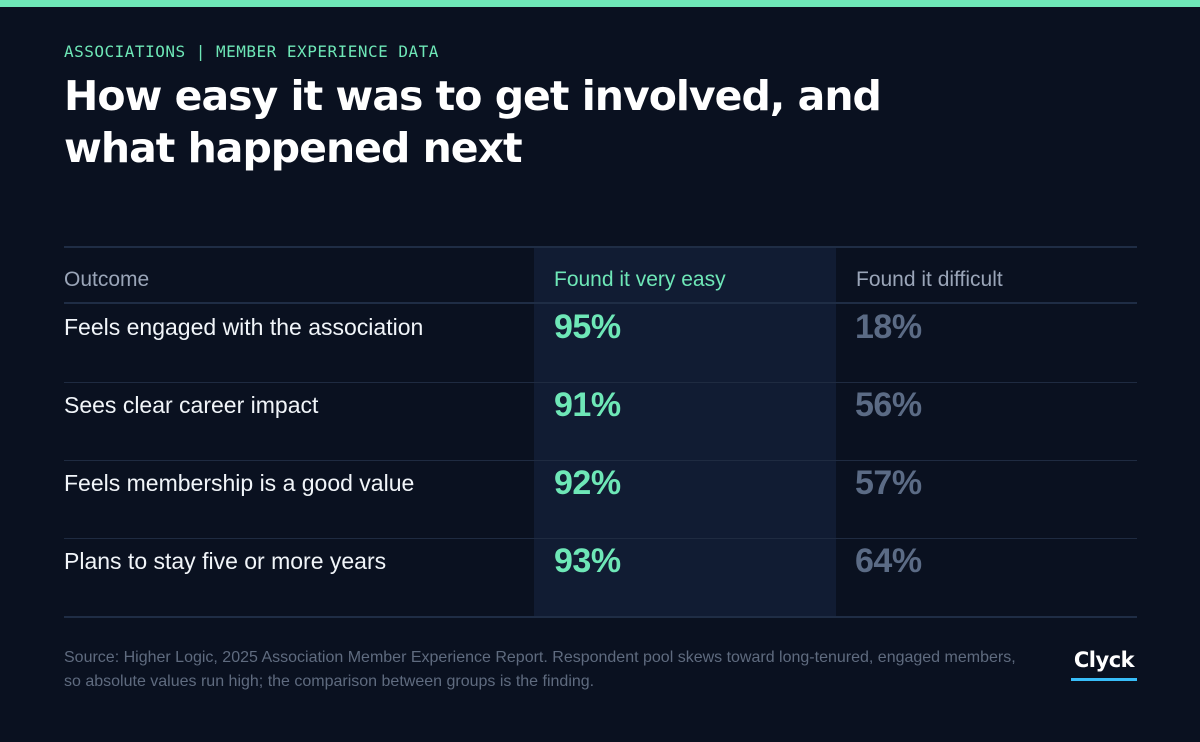 This screenshot has width=1200, height=742. What do you see at coordinates (929, 279) in the screenshot?
I see `column-header-difficult: Found it difficult` at bounding box center [929, 279].